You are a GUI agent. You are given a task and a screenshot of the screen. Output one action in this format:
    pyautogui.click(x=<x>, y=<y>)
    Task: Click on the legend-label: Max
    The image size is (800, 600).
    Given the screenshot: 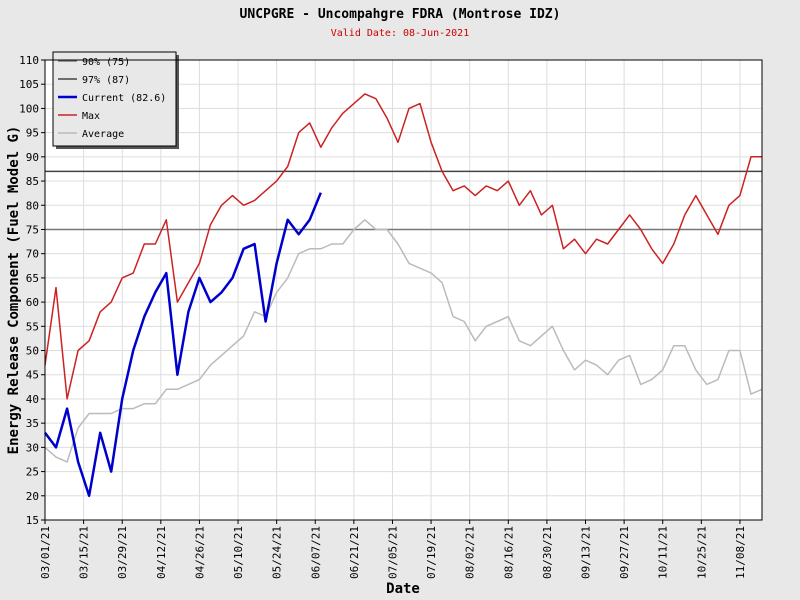 What is the action you would take?
    pyautogui.click(x=91, y=116)
    